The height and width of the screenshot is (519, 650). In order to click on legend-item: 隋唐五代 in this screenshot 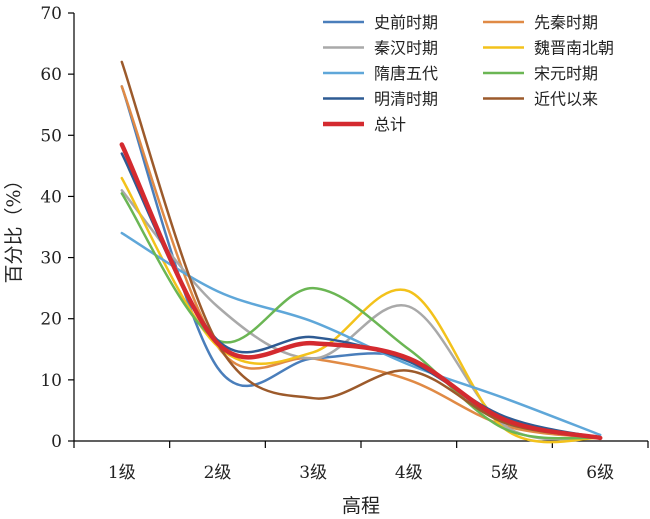, I will do `click(380, 73)`.